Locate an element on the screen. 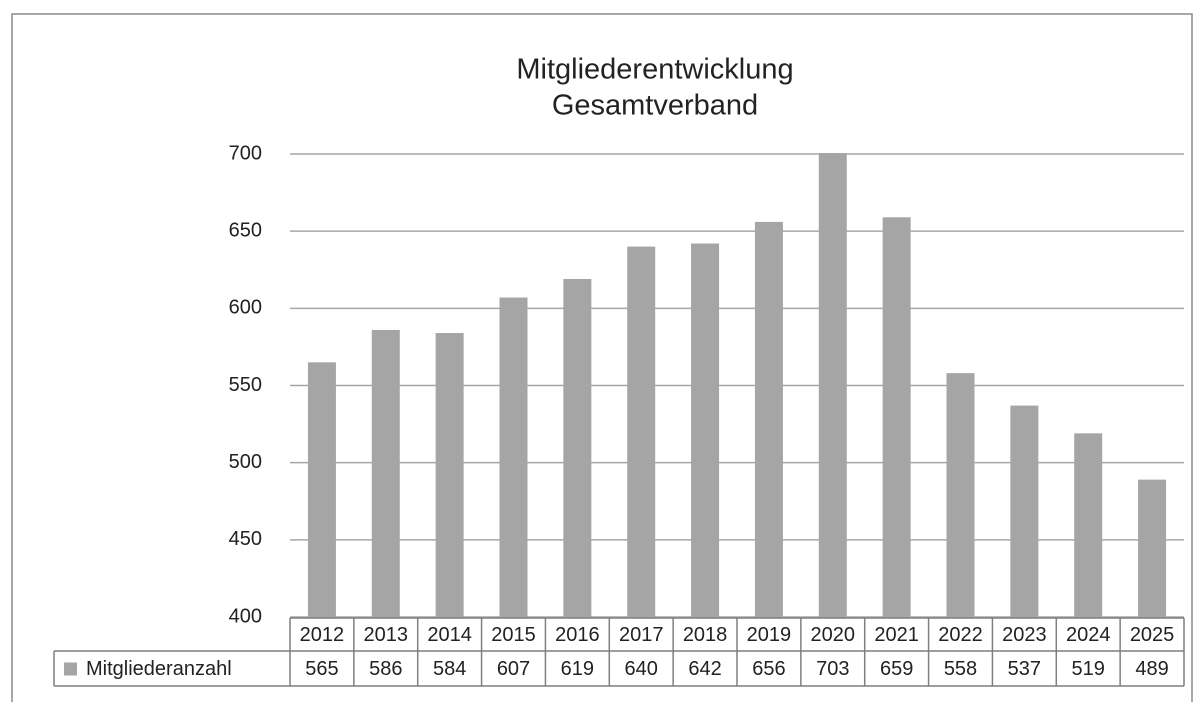  data-table-value: 586 is located at coordinates (385, 669).